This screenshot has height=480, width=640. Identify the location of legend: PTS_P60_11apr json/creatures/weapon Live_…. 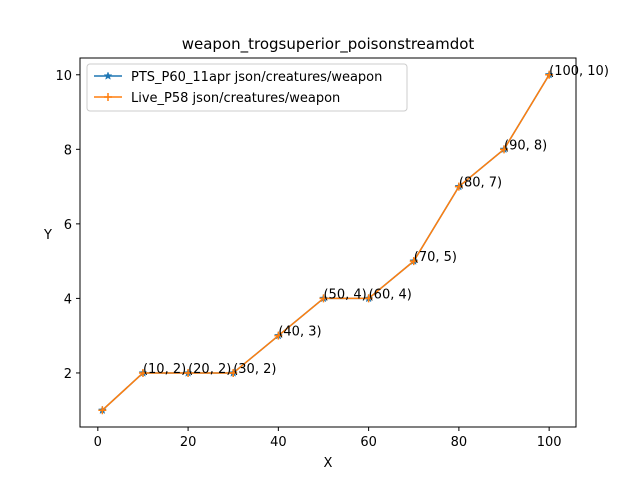
(247, 87).